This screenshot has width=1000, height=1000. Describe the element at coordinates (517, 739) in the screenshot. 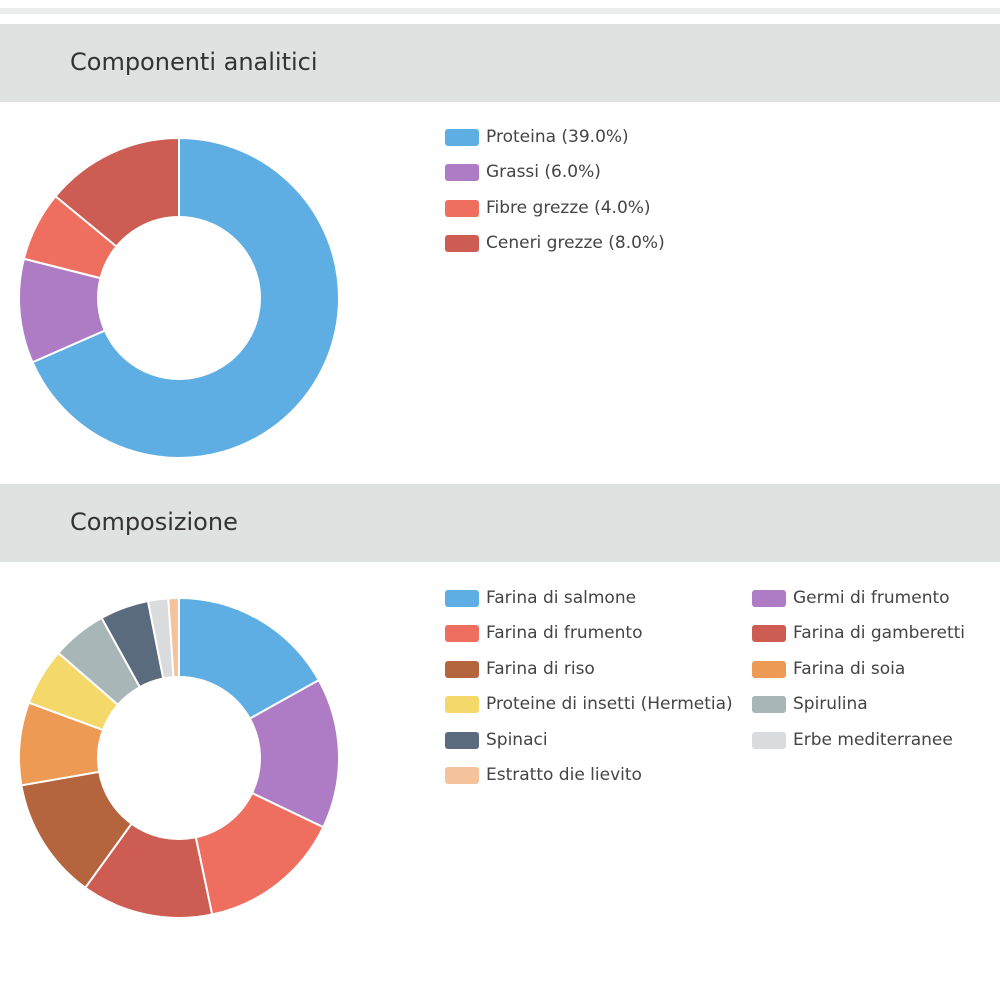

I see `legend-label: Spinaci` at that location.